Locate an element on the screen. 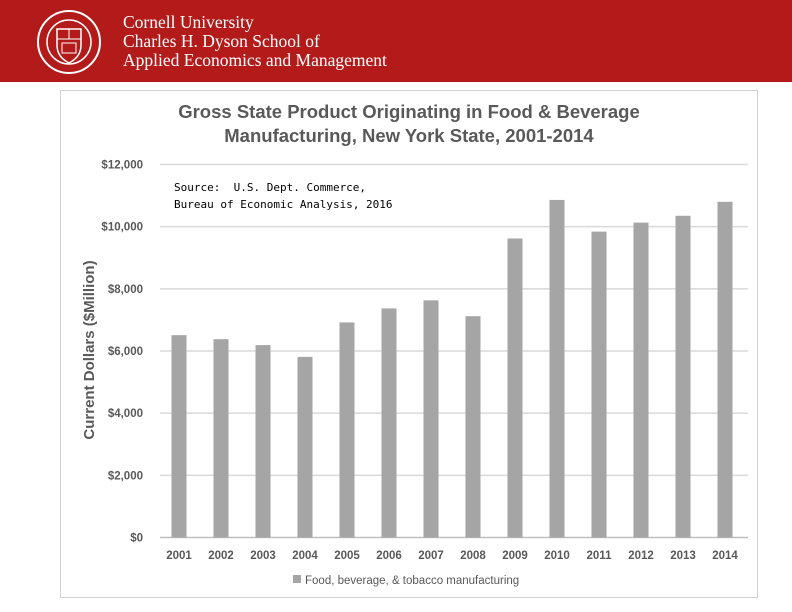 This screenshot has height=612, width=792. x-tick-label: 2014 is located at coordinates (725, 556).